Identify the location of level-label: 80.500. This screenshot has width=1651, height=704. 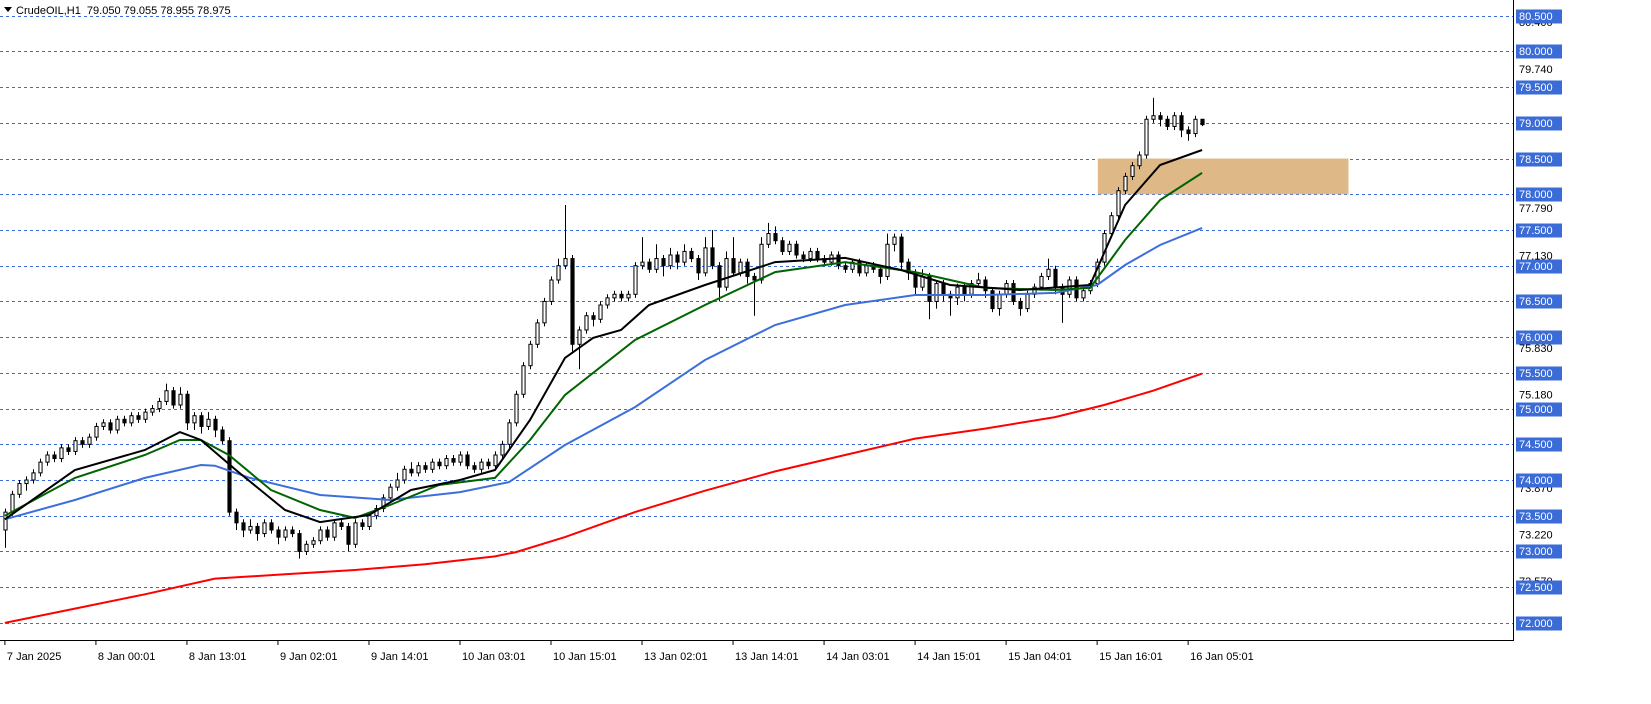
(1536, 17).